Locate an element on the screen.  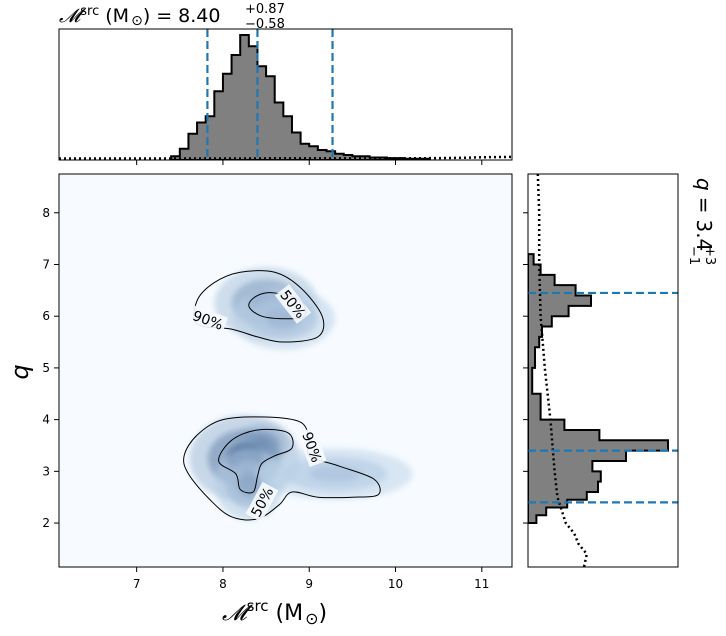
y-tick-label: 7 is located at coordinates (46, 264).